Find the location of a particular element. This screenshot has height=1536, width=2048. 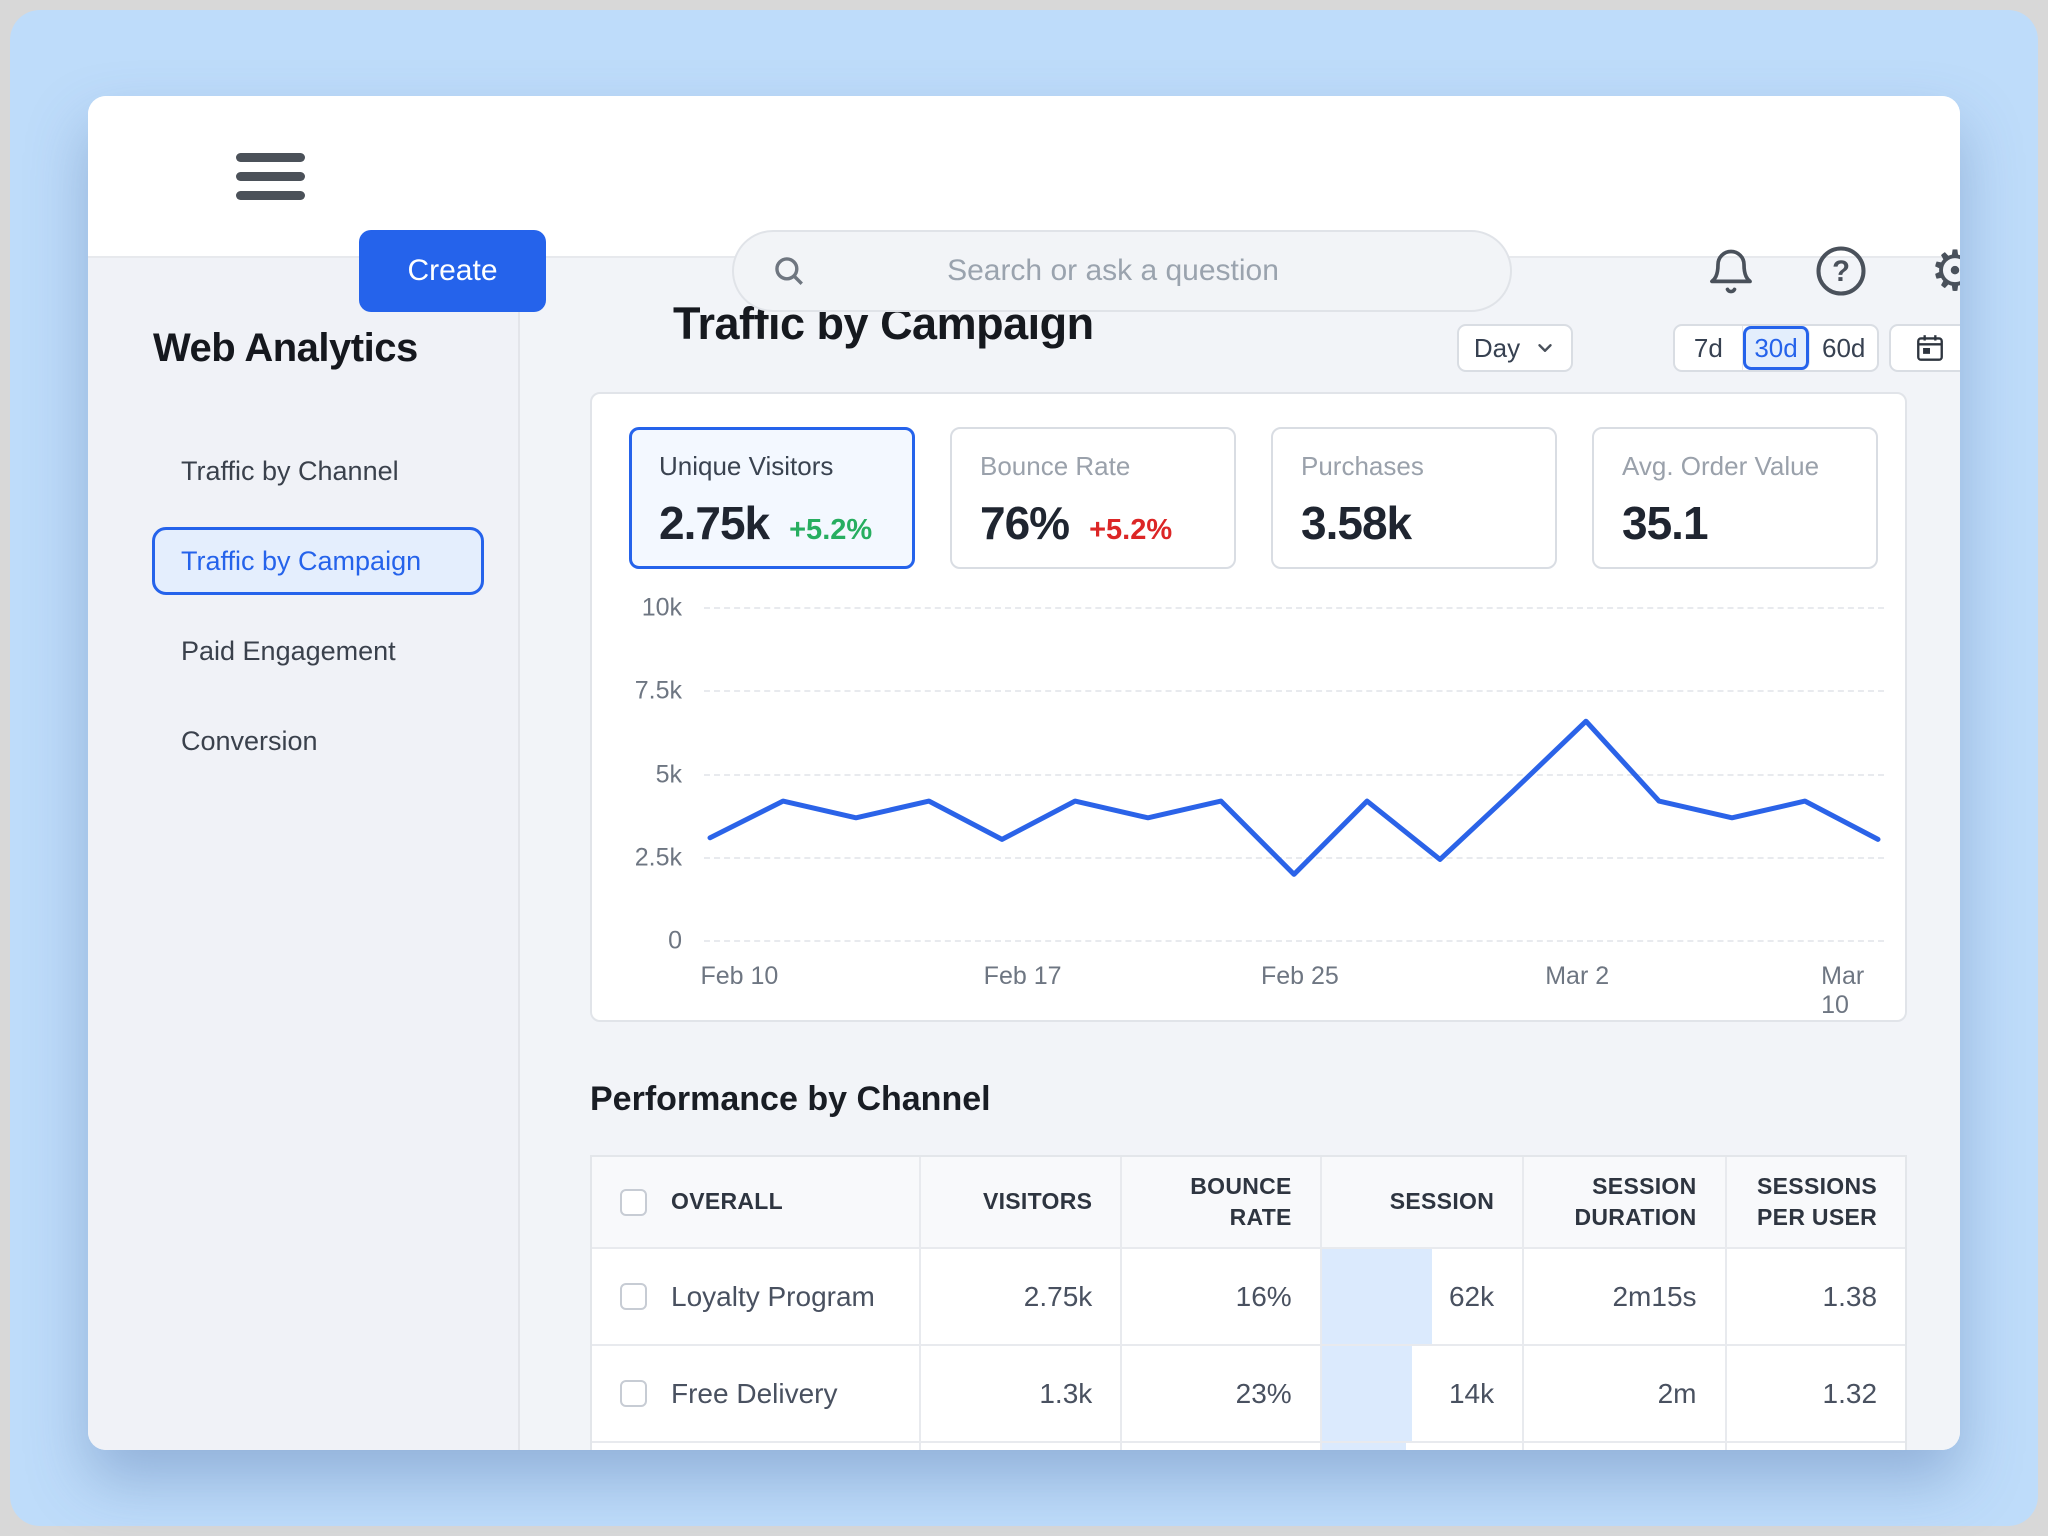

bell-icon is located at coordinates (1731, 271).